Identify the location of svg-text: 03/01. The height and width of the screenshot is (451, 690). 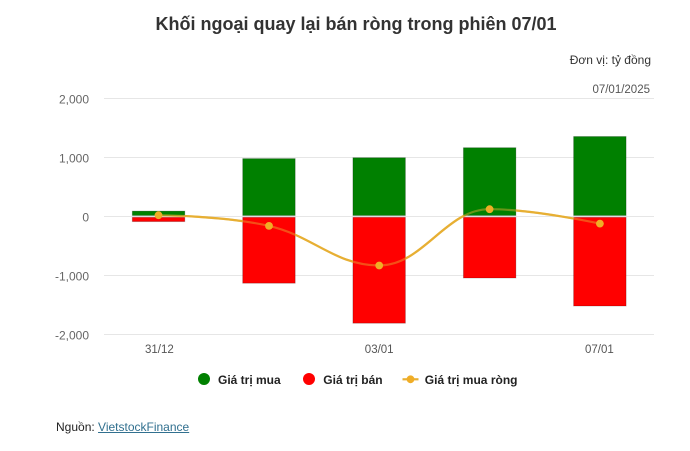
(379, 350).